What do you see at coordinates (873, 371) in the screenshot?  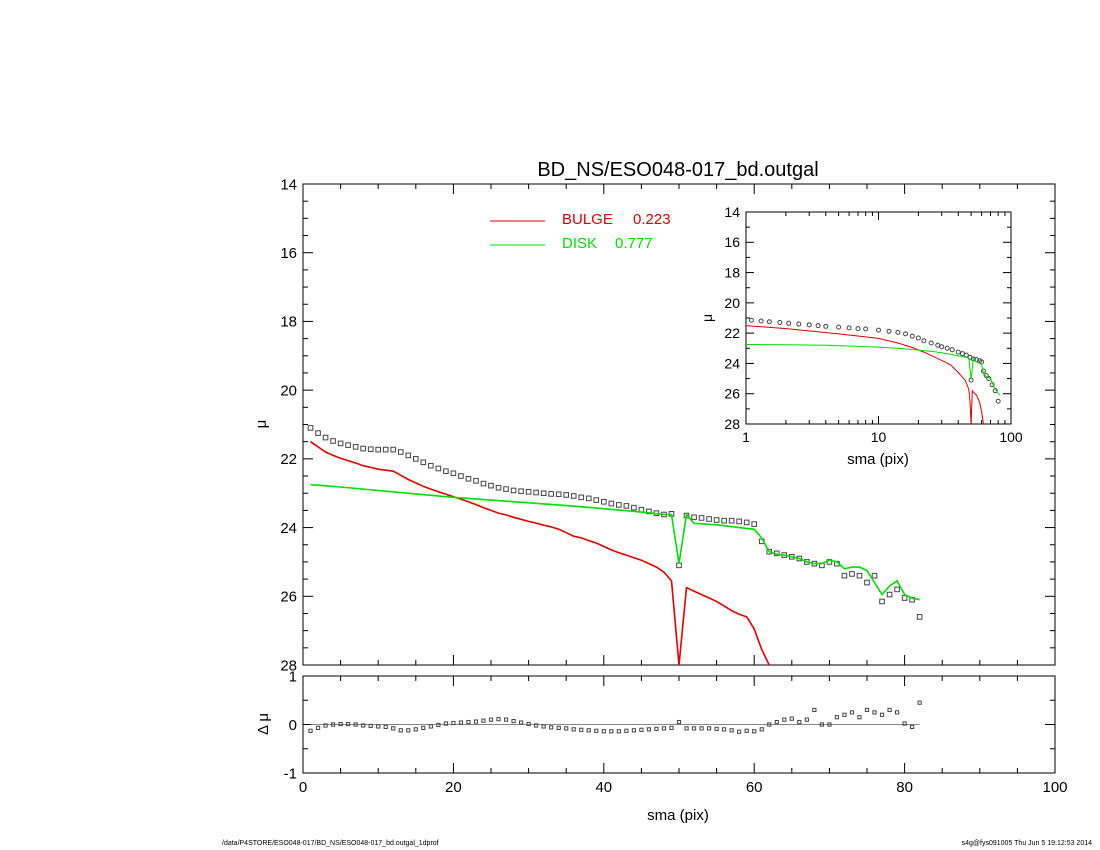 I see `inset-series` at bounding box center [873, 371].